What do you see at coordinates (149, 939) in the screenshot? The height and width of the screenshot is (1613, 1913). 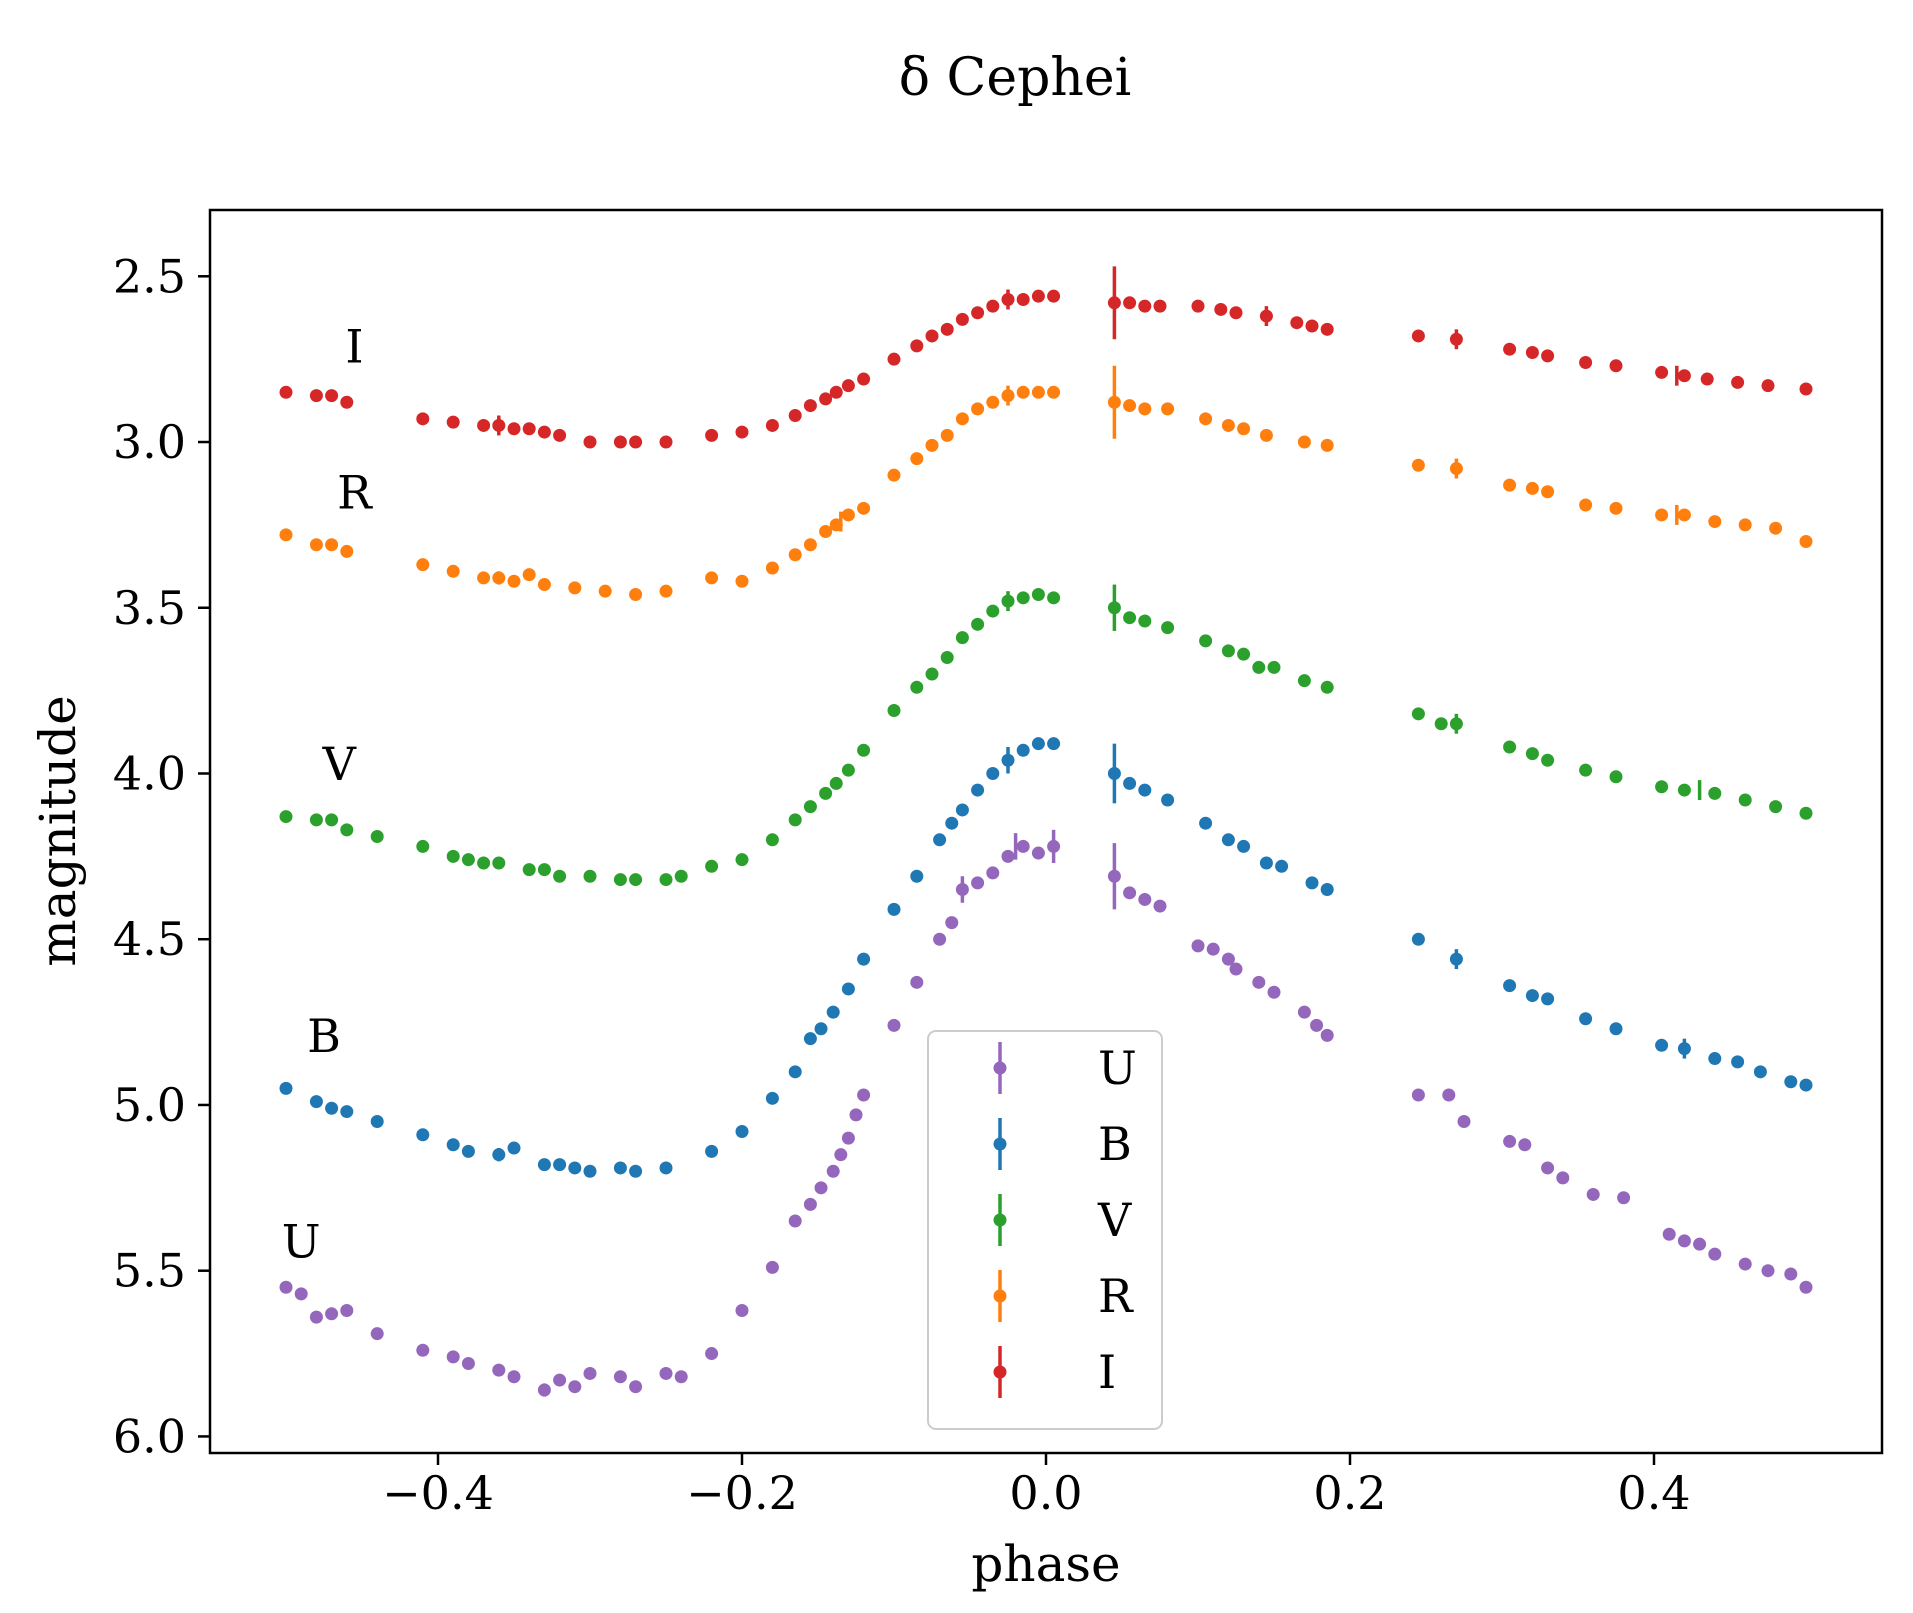 I see `y-tick-label: 4.5` at bounding box center [149, 939].